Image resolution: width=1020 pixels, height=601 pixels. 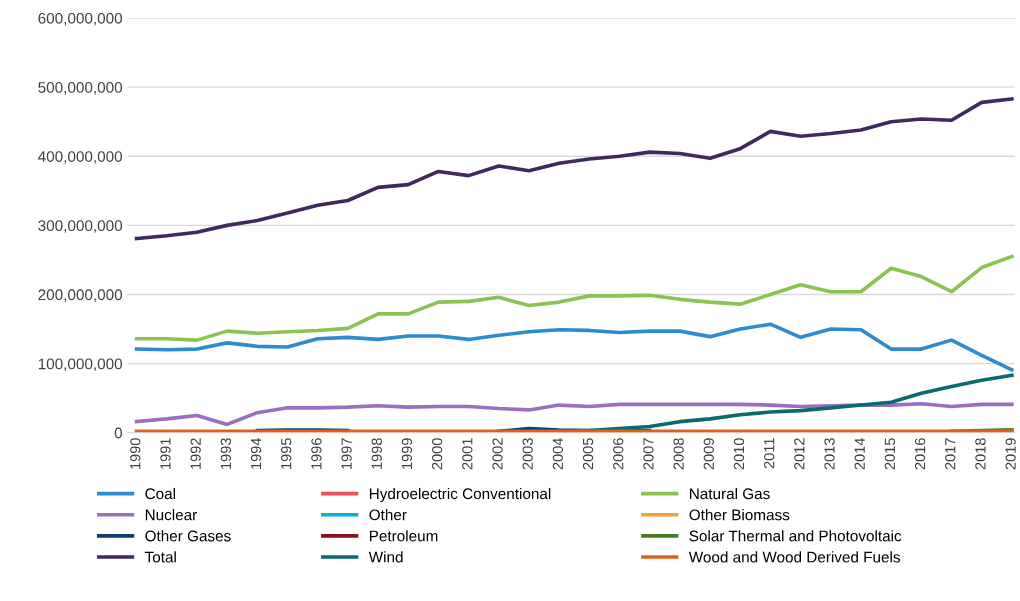 What do you see at coordinates (80, 88) in the screenshot?
I see `y-tick-label: 500,000,000` at bounding box center [80, 88].